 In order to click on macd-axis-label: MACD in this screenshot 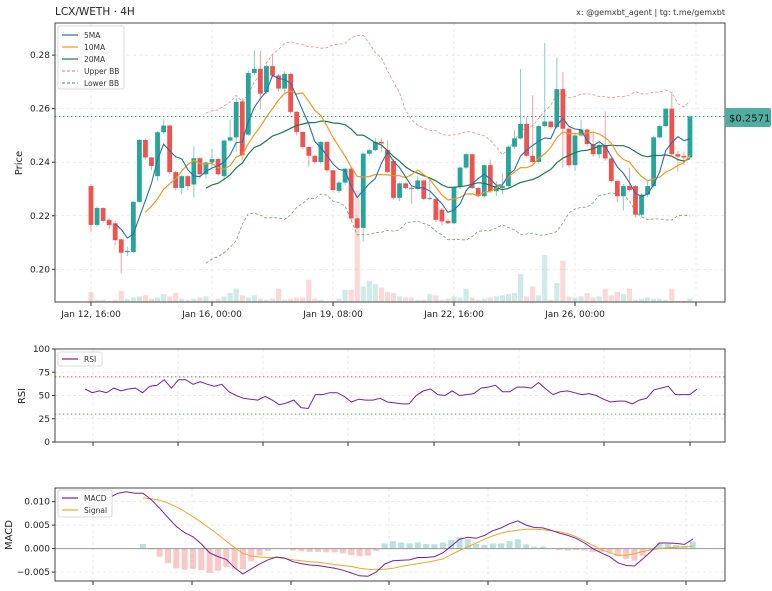, I will do `click(9, 535)`.